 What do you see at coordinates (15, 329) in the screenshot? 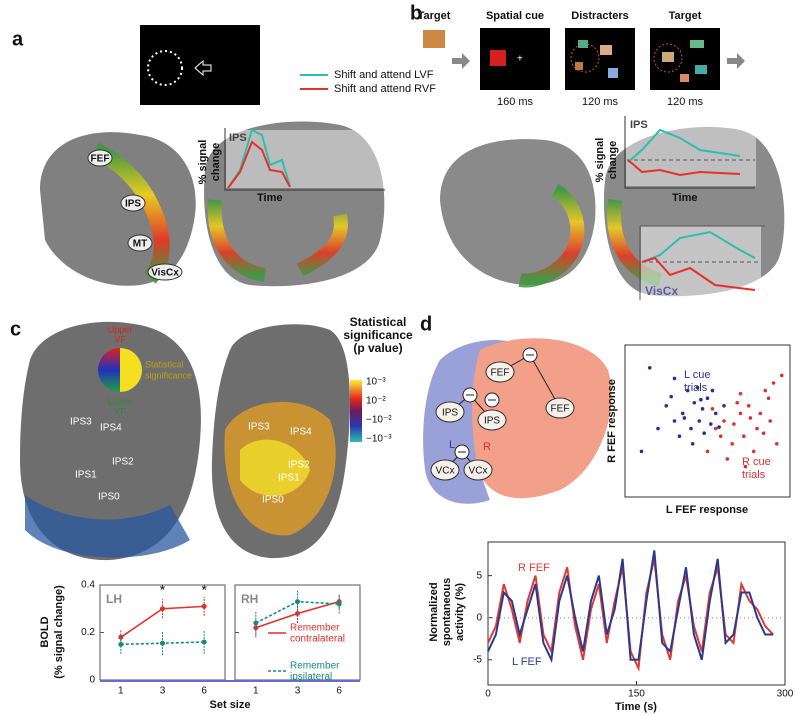
I see `panel-label: c` at bounding box center [15, 329].